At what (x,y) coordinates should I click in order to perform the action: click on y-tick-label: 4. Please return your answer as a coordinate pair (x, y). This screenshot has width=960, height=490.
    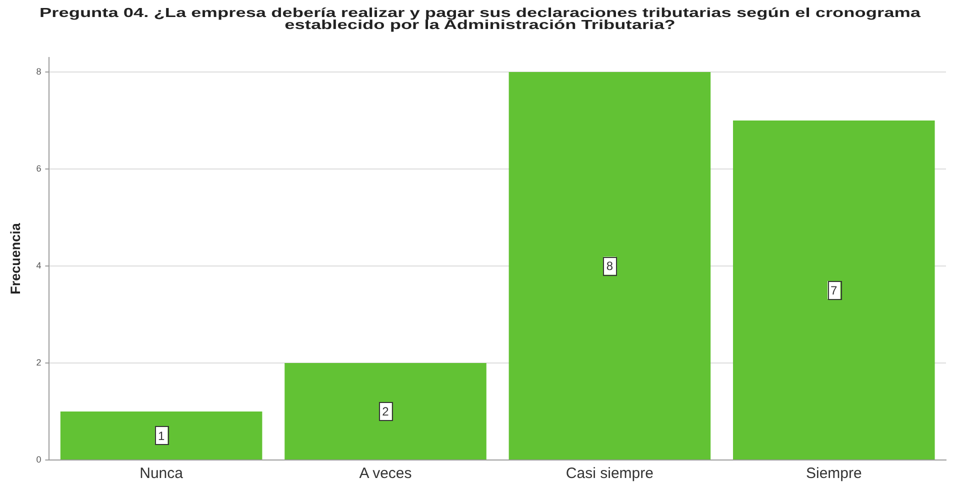
    Looking at the image, I should click on (39, 265).